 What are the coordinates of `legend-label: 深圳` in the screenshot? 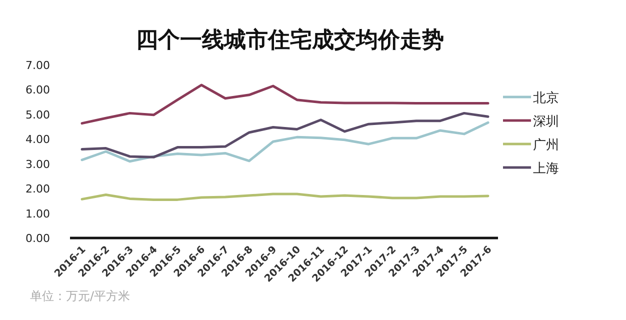 It's located at (546, 122).